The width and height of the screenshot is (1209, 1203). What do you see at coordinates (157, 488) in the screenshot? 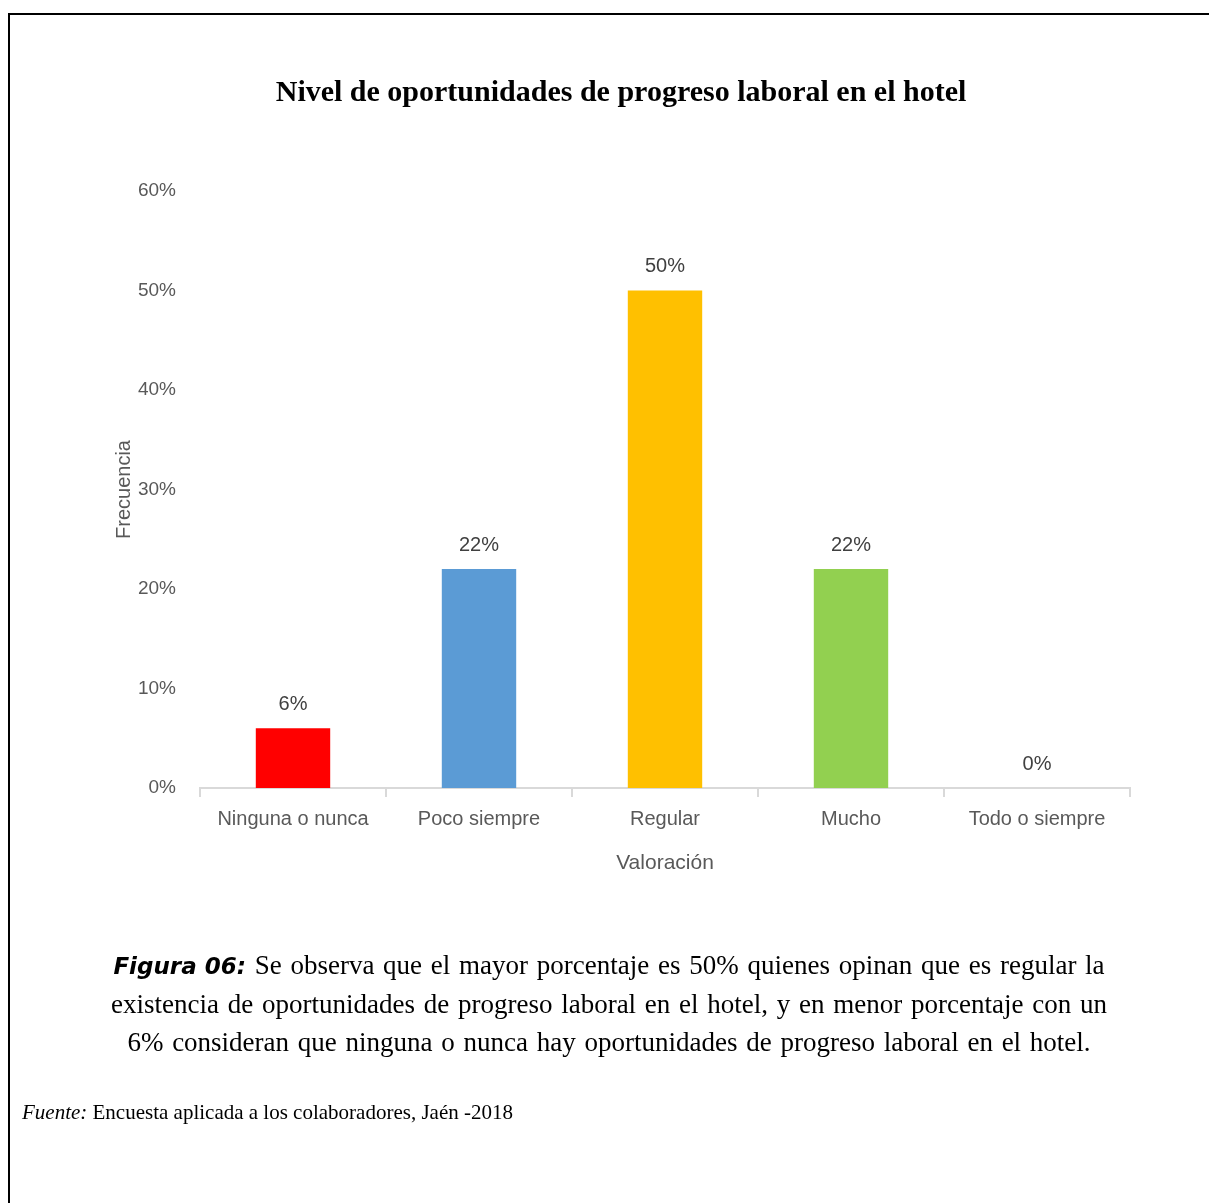
I see `y-tick-label: 30%` at bounding box center [157, 488].